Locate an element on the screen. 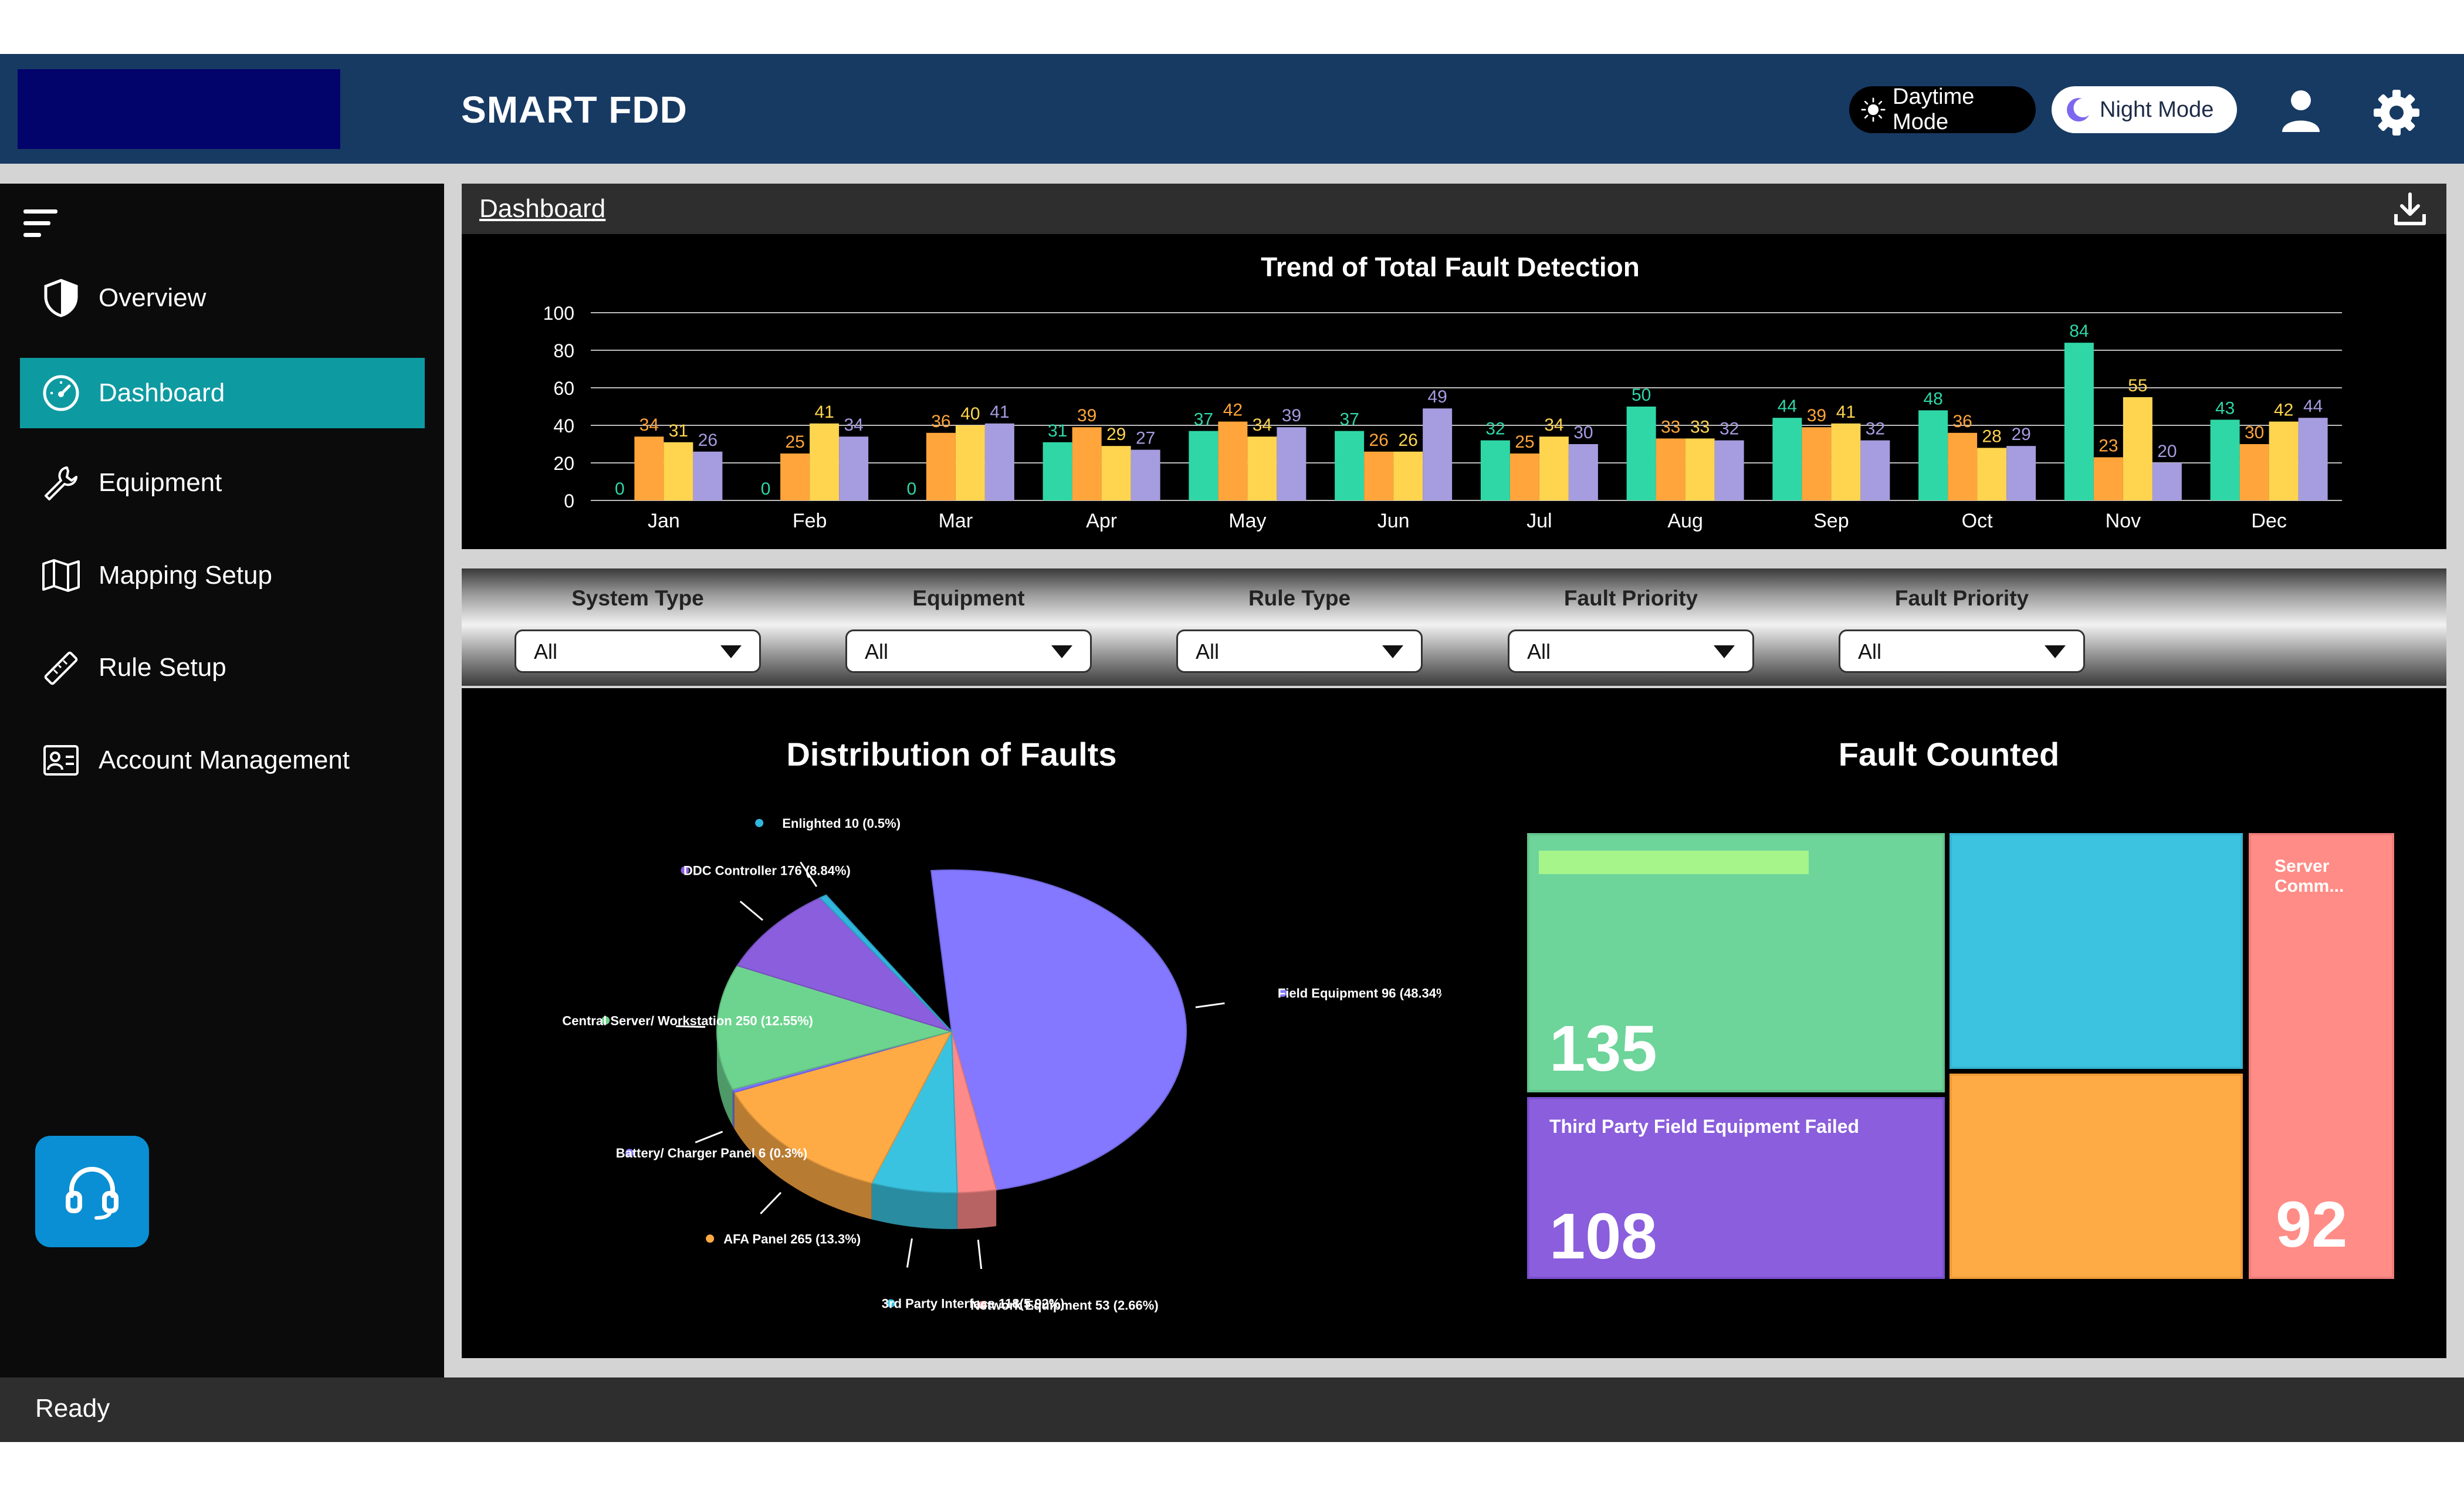 The width and height of the screenshot is (2464, 1496). sidebar-item-overview: Overview is located at coordinates (222, 298).